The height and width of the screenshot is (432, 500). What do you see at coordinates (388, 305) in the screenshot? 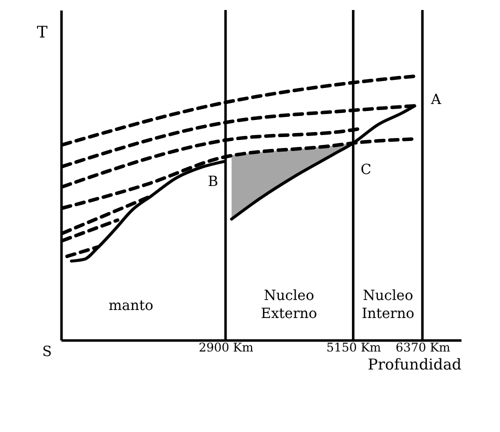
I see `annotation: Nucleo Interno` at bounding box center [388, 305].